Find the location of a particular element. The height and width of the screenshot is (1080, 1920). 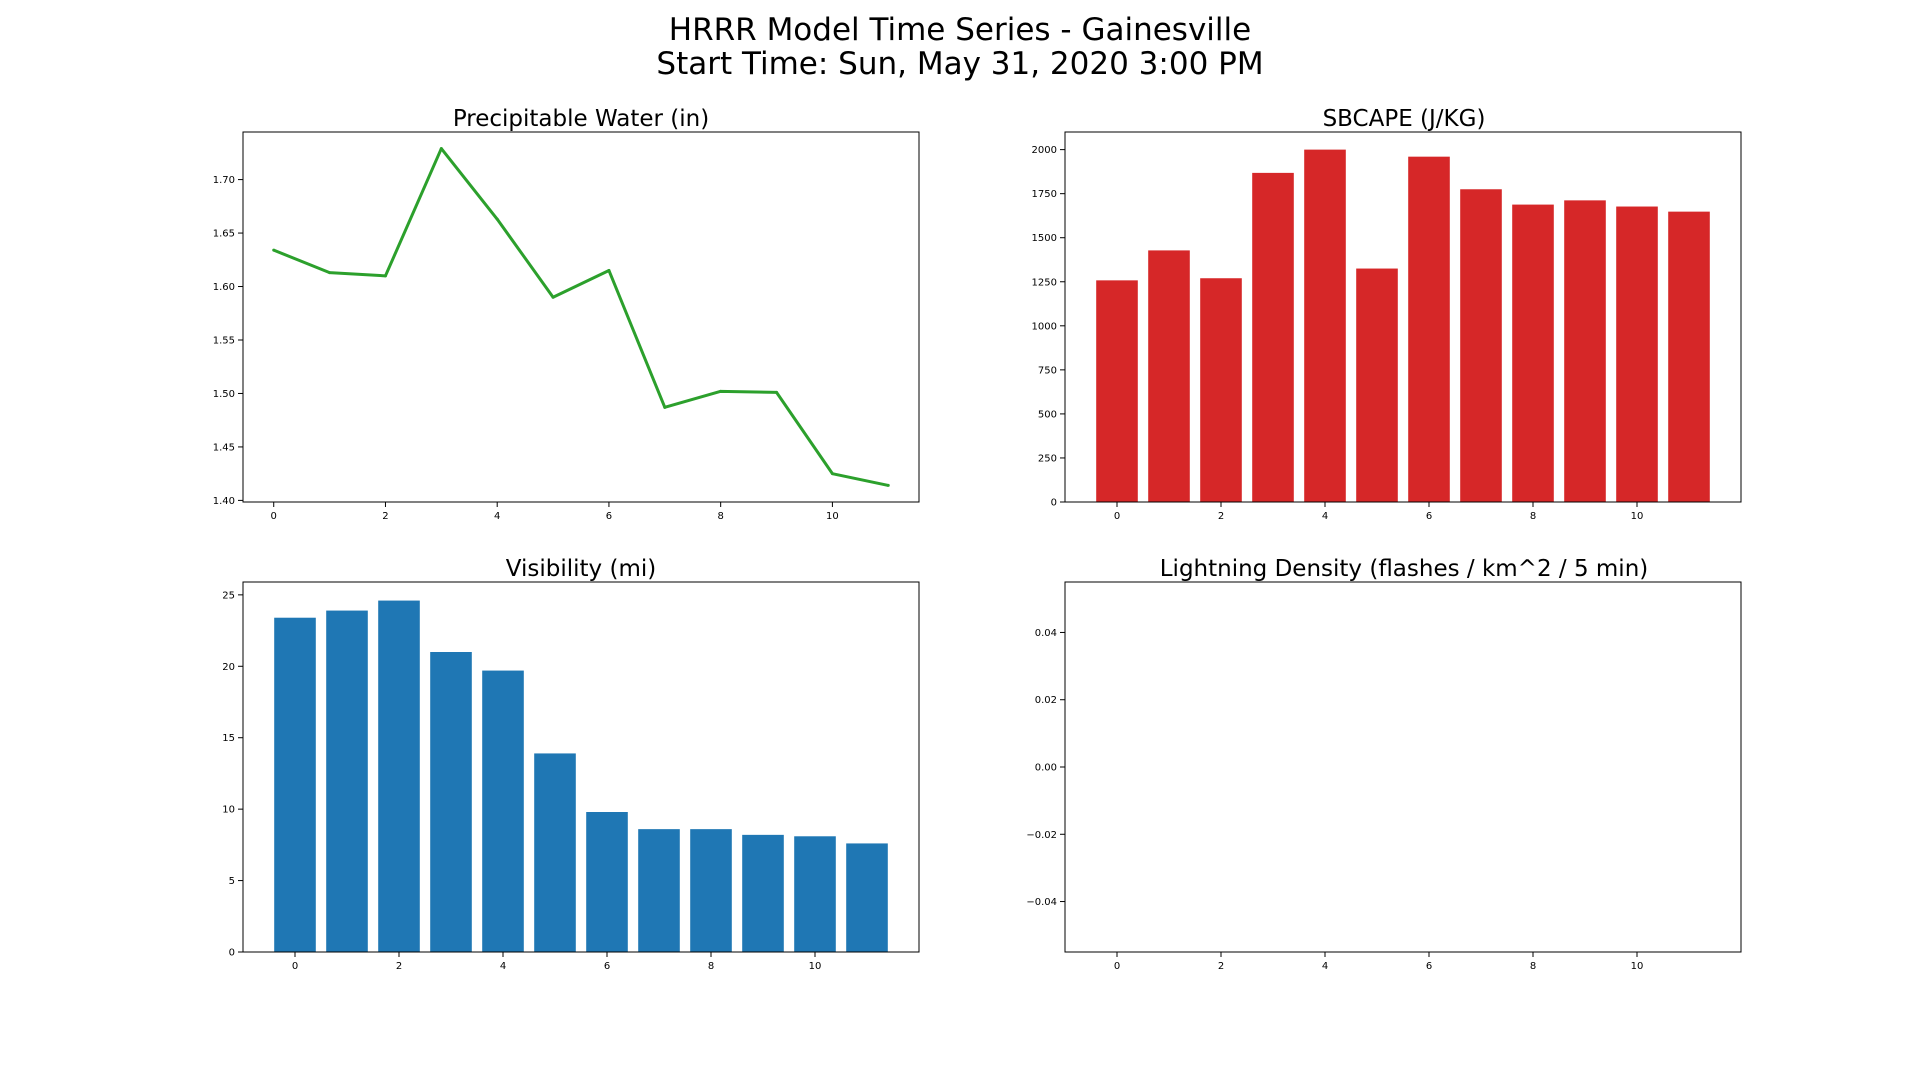

y-tick-label-sbcape-0: 0 is located at coordinates (1054, 503).